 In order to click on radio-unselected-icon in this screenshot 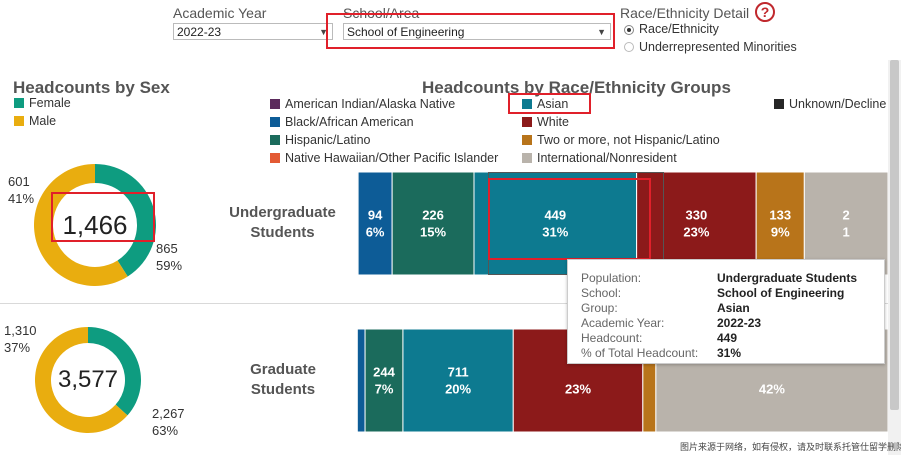, I will do `click(629, 47)`.